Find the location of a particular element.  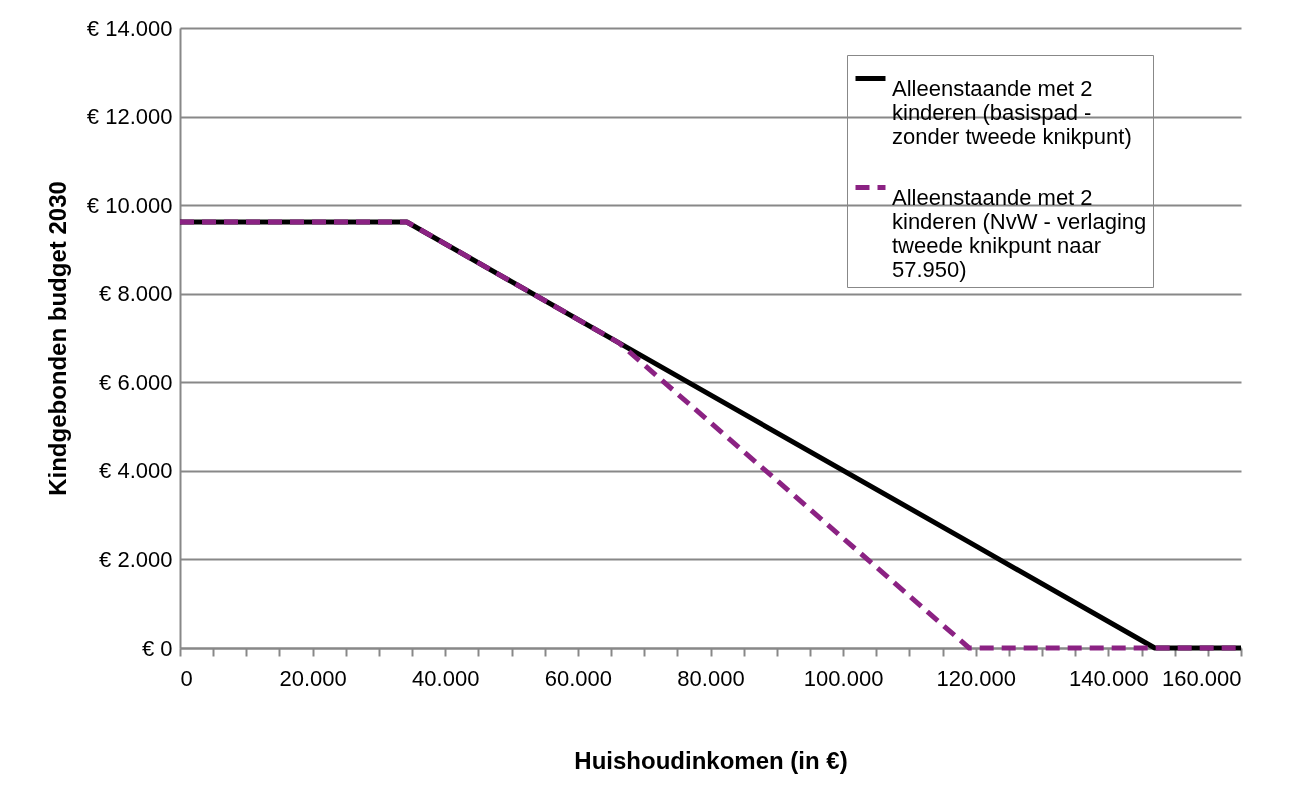

x-tick-label: 80.000 is located at coordinates (711, 678).